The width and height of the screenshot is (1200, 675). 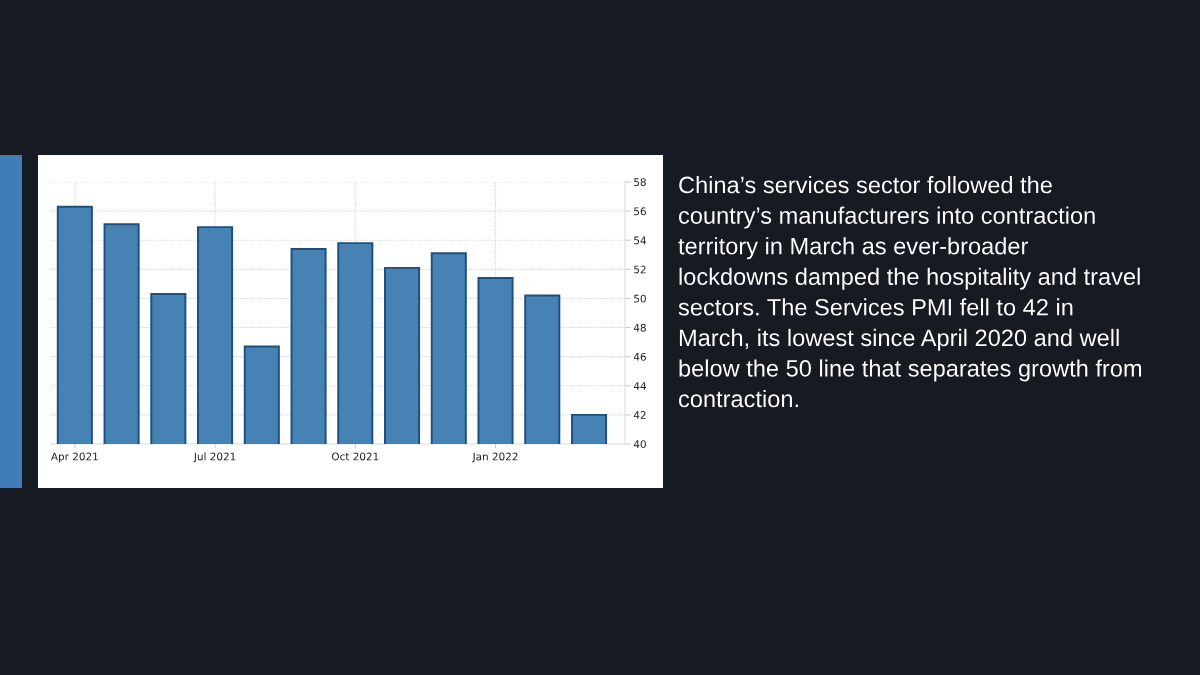 What do you see at coordinates (640, 298) in the screenshot?
I see `y-tick-label: 50` at bounding box center [640, 298].